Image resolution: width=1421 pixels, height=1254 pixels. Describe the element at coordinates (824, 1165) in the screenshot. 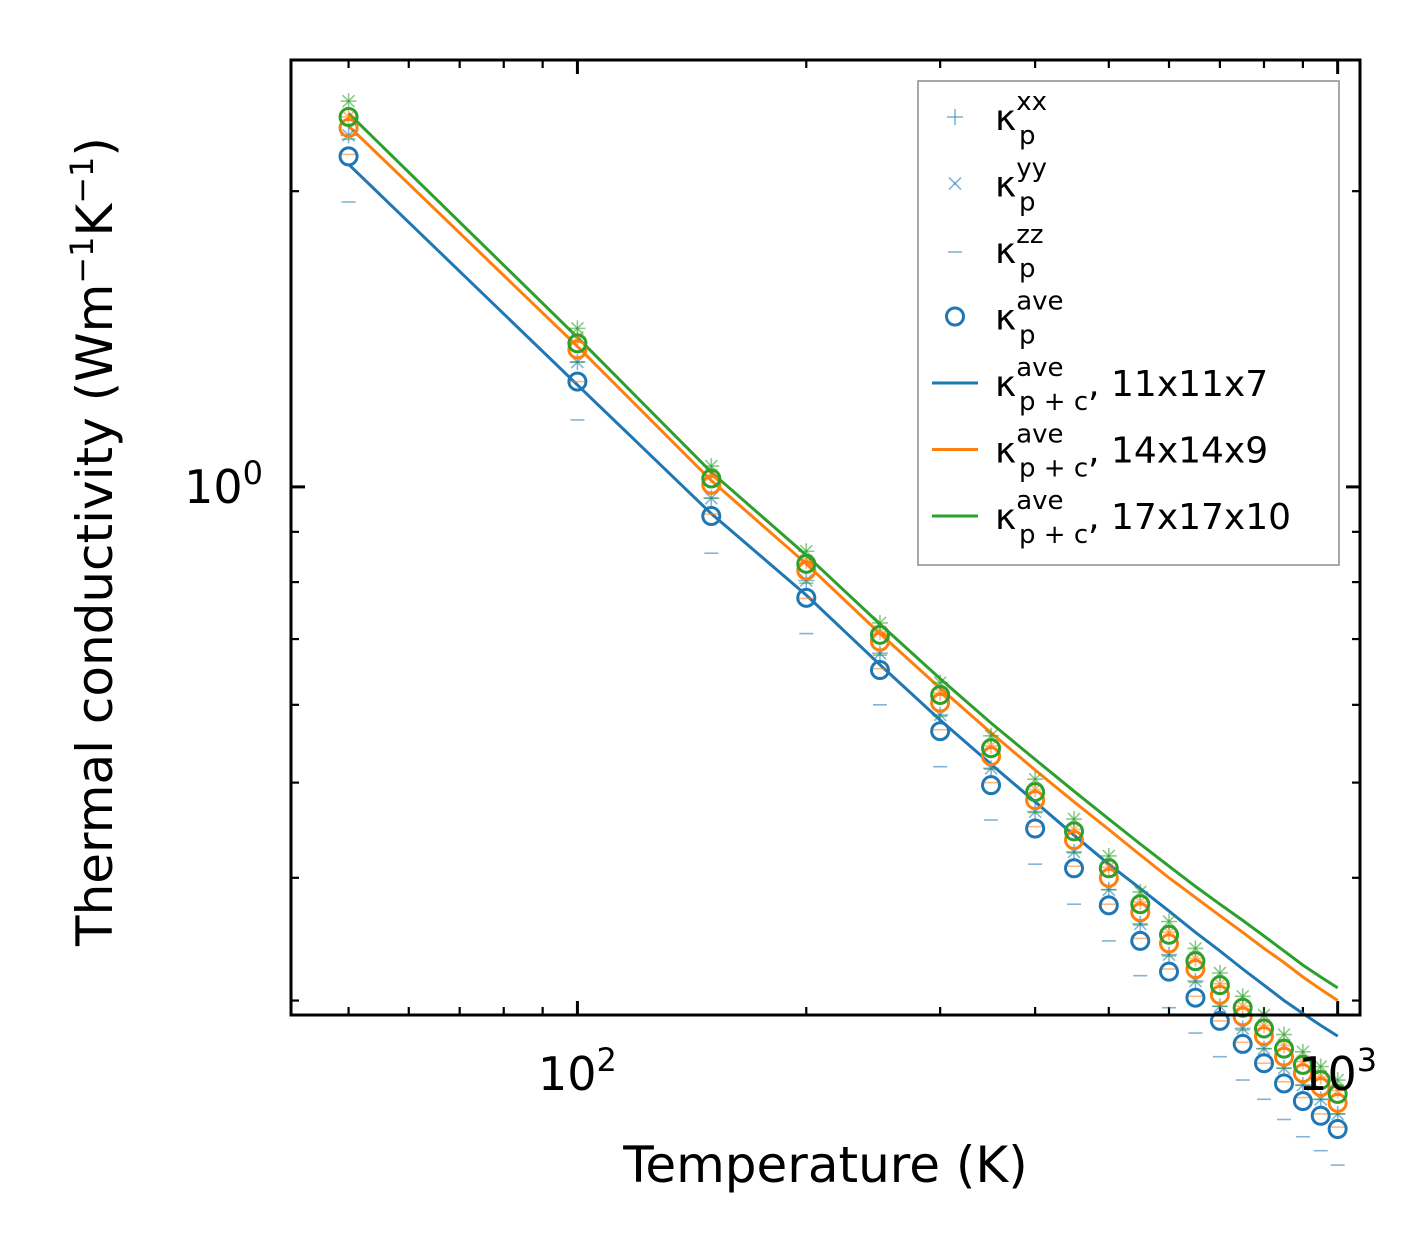

I see `x-axis-label: Temperature (K)` at that location.